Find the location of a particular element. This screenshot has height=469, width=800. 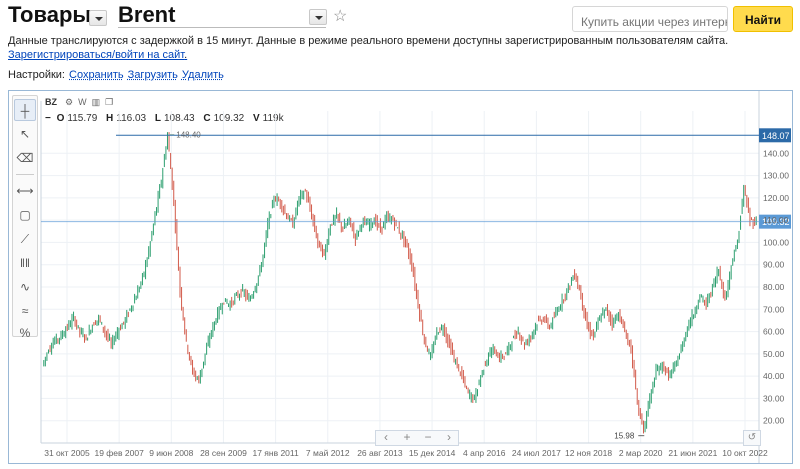

annotation-low-label: 15.98 is located at coordinates (624, 436).